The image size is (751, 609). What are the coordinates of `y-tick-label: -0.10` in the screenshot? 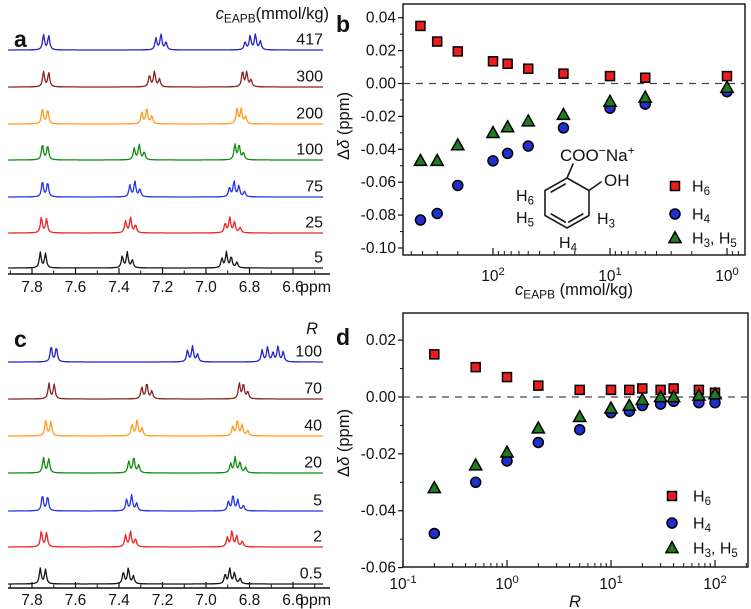 It's located at (379, 248).